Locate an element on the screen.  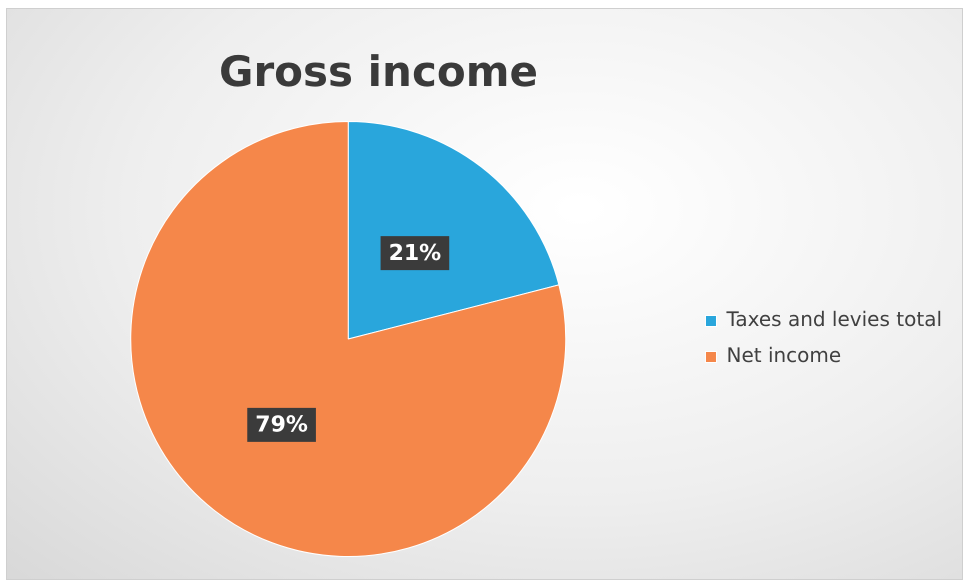
chart-title: Gross income is located at coordinates (378, 71).